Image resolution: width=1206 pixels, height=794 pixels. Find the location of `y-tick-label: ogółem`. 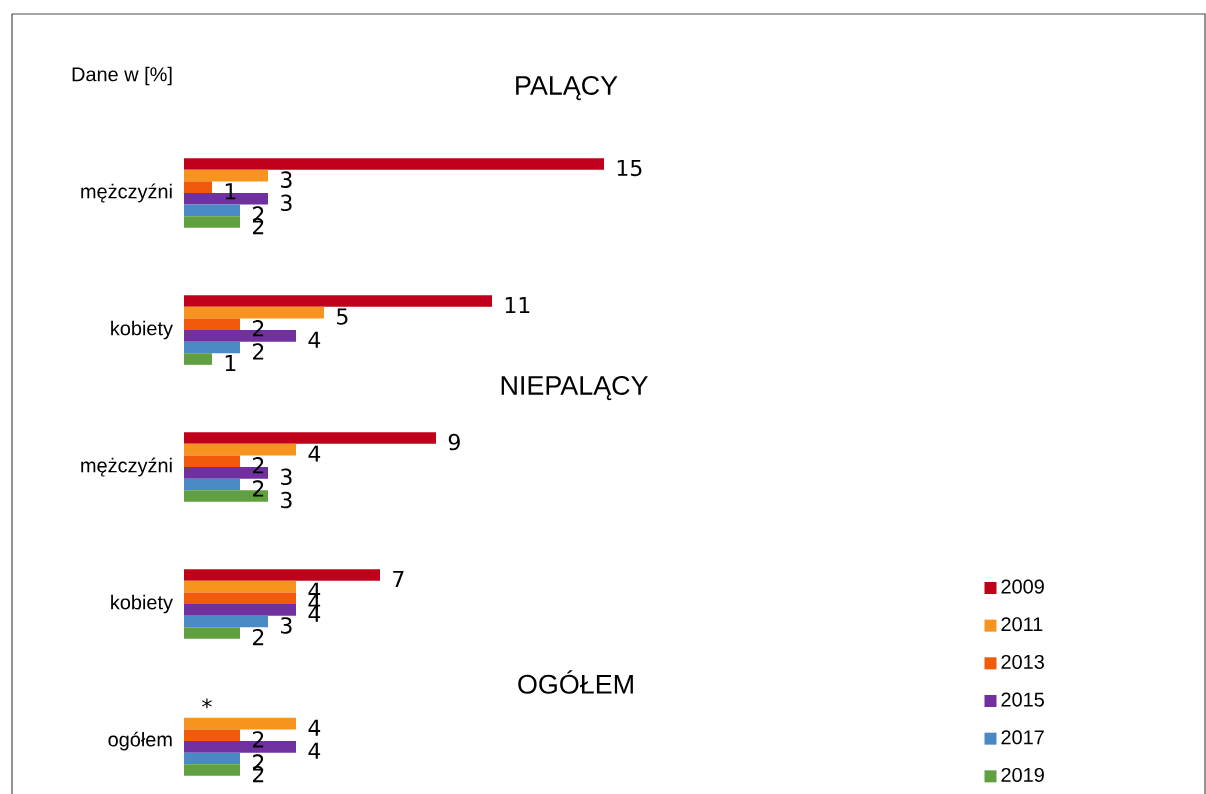

y-tick-label: ogółem is located at coordinates (140, 741).